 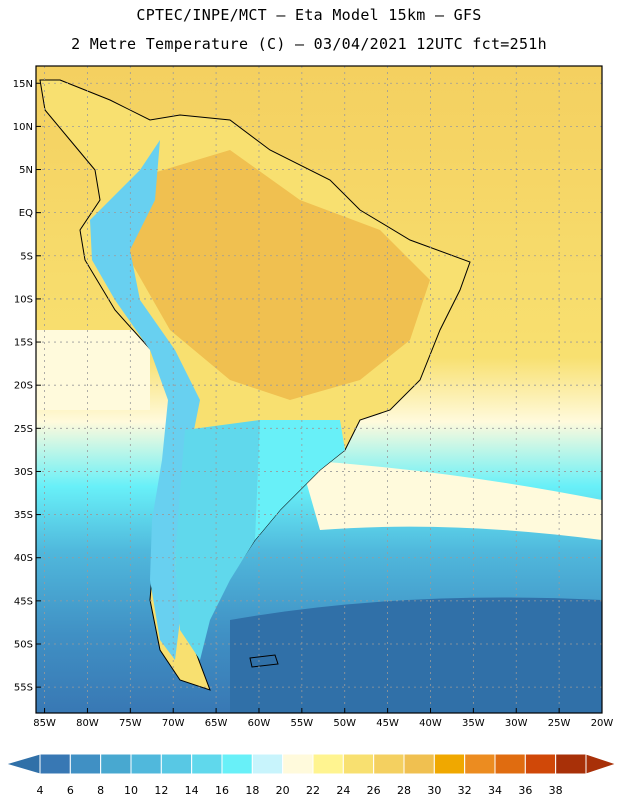 What do you see at coordinates (451, 500) in the screenshot?
I see `south-atlantic-warm-tongue` at bounding box center [451, 500].